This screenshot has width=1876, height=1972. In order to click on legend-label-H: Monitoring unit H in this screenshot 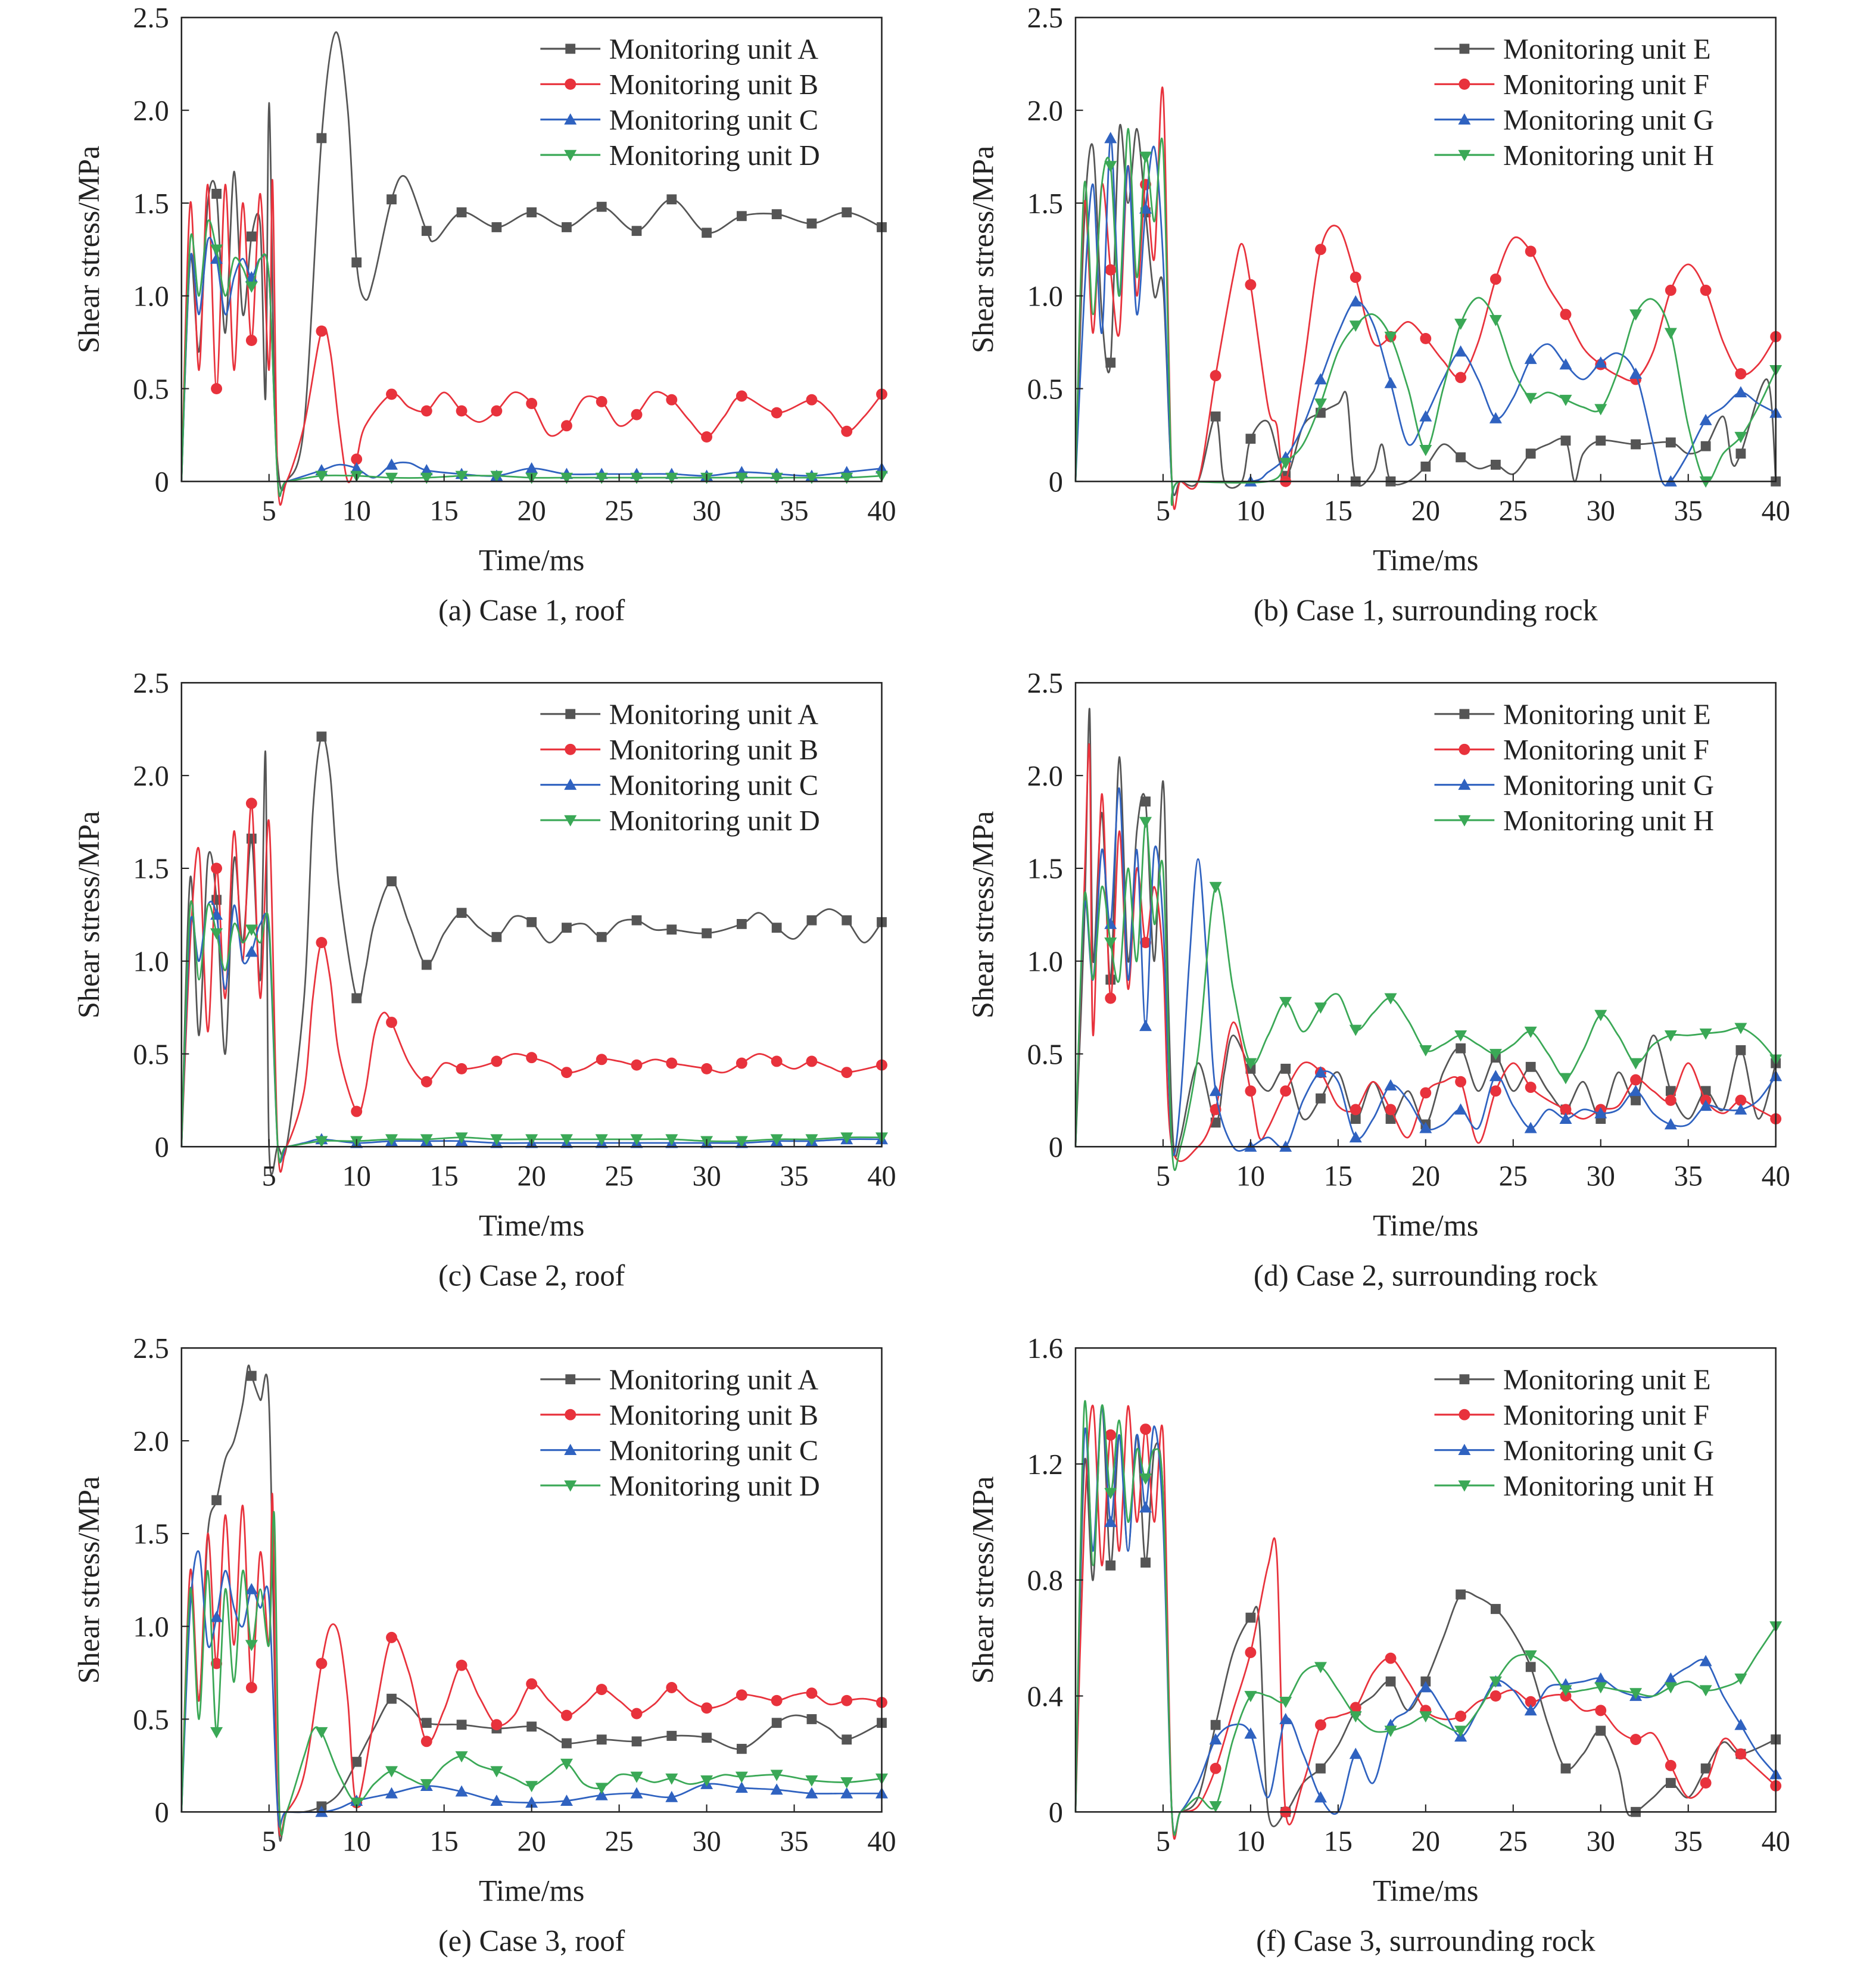, I will do `click(1608, 1487)`.